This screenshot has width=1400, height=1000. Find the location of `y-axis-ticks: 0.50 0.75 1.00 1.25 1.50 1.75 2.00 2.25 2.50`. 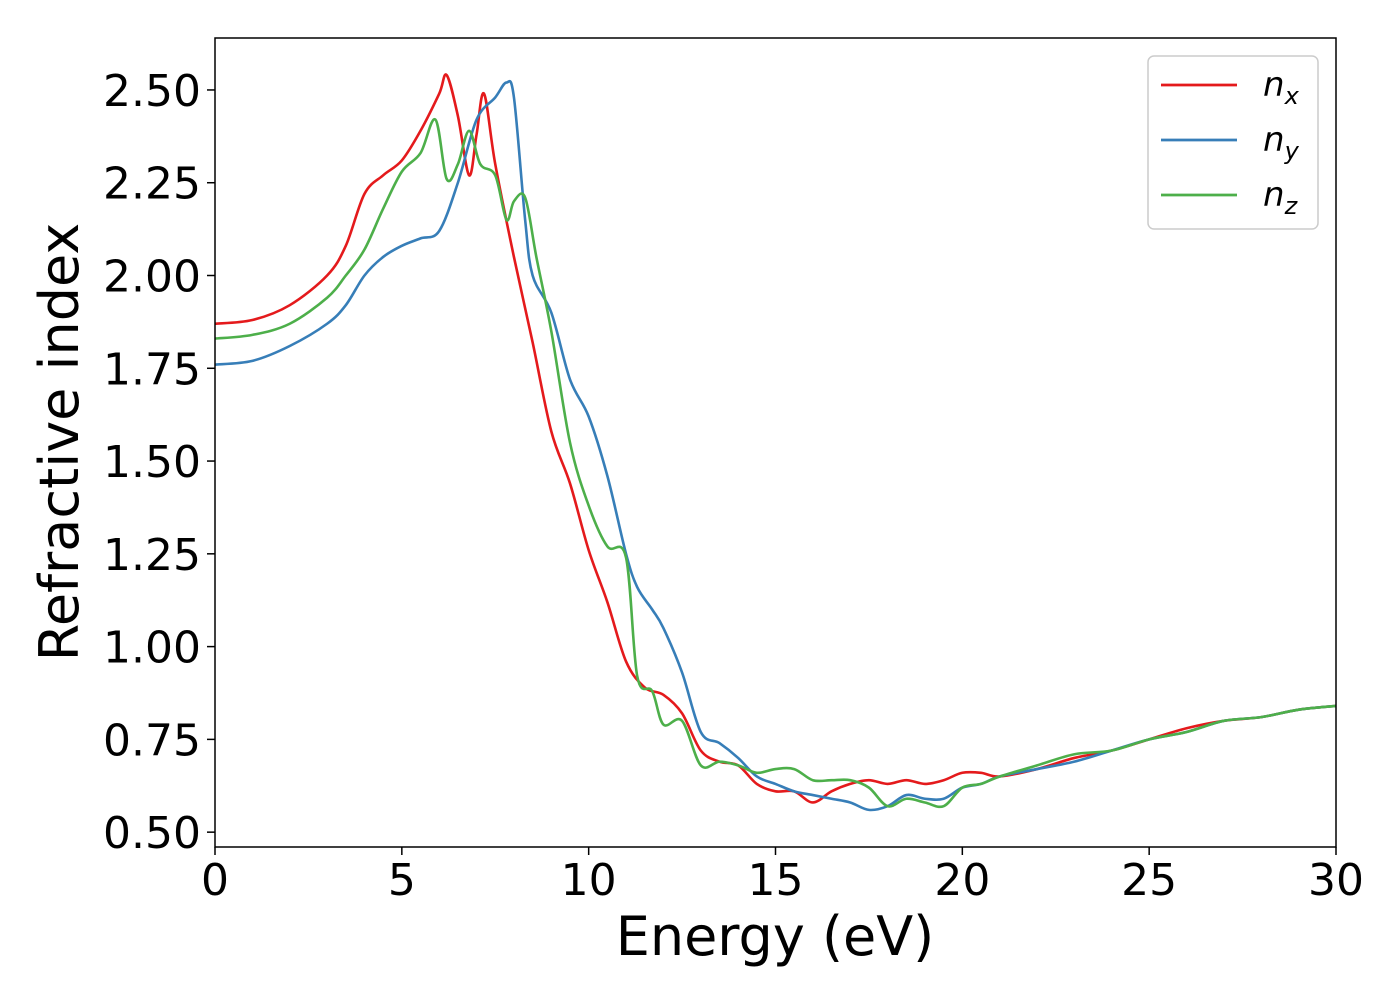

y-axis-ticks: 0.50 0.75 1.00 1.25 1.50 1.75 2.00 2.25 2.50 is located at coordinates (159, 462).